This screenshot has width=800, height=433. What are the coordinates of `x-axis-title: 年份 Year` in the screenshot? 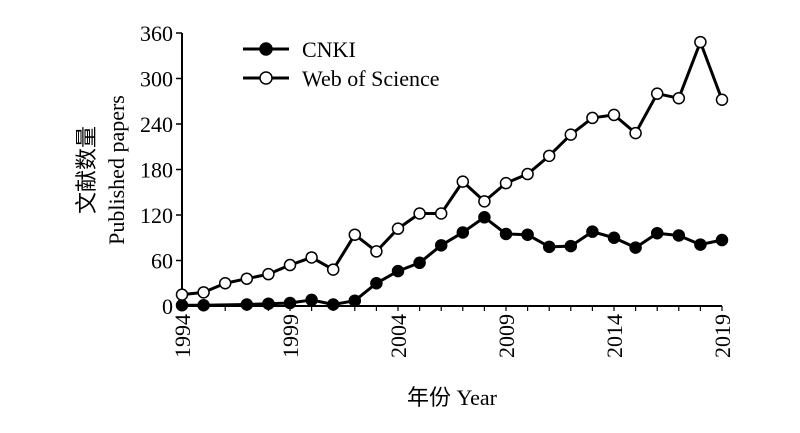 It's located at (452, 397).